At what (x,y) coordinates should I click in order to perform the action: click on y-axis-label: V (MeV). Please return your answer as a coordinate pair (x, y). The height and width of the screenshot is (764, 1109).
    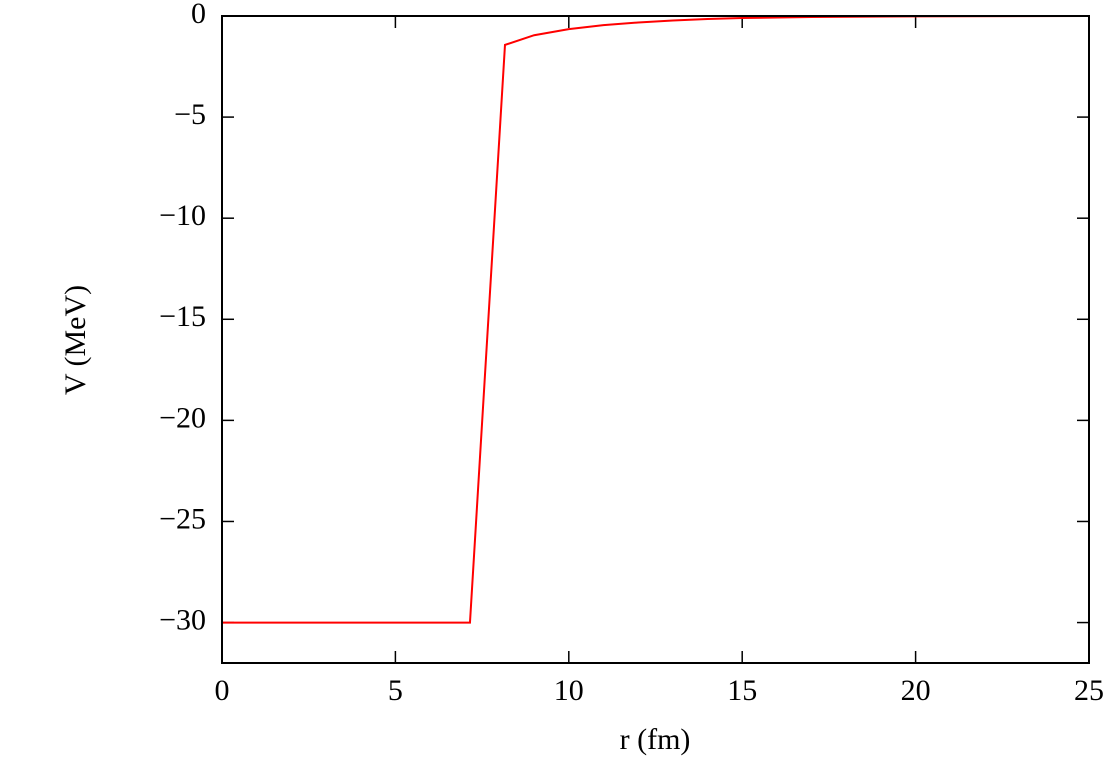
    Looking at the image, I should click on (75, 340).